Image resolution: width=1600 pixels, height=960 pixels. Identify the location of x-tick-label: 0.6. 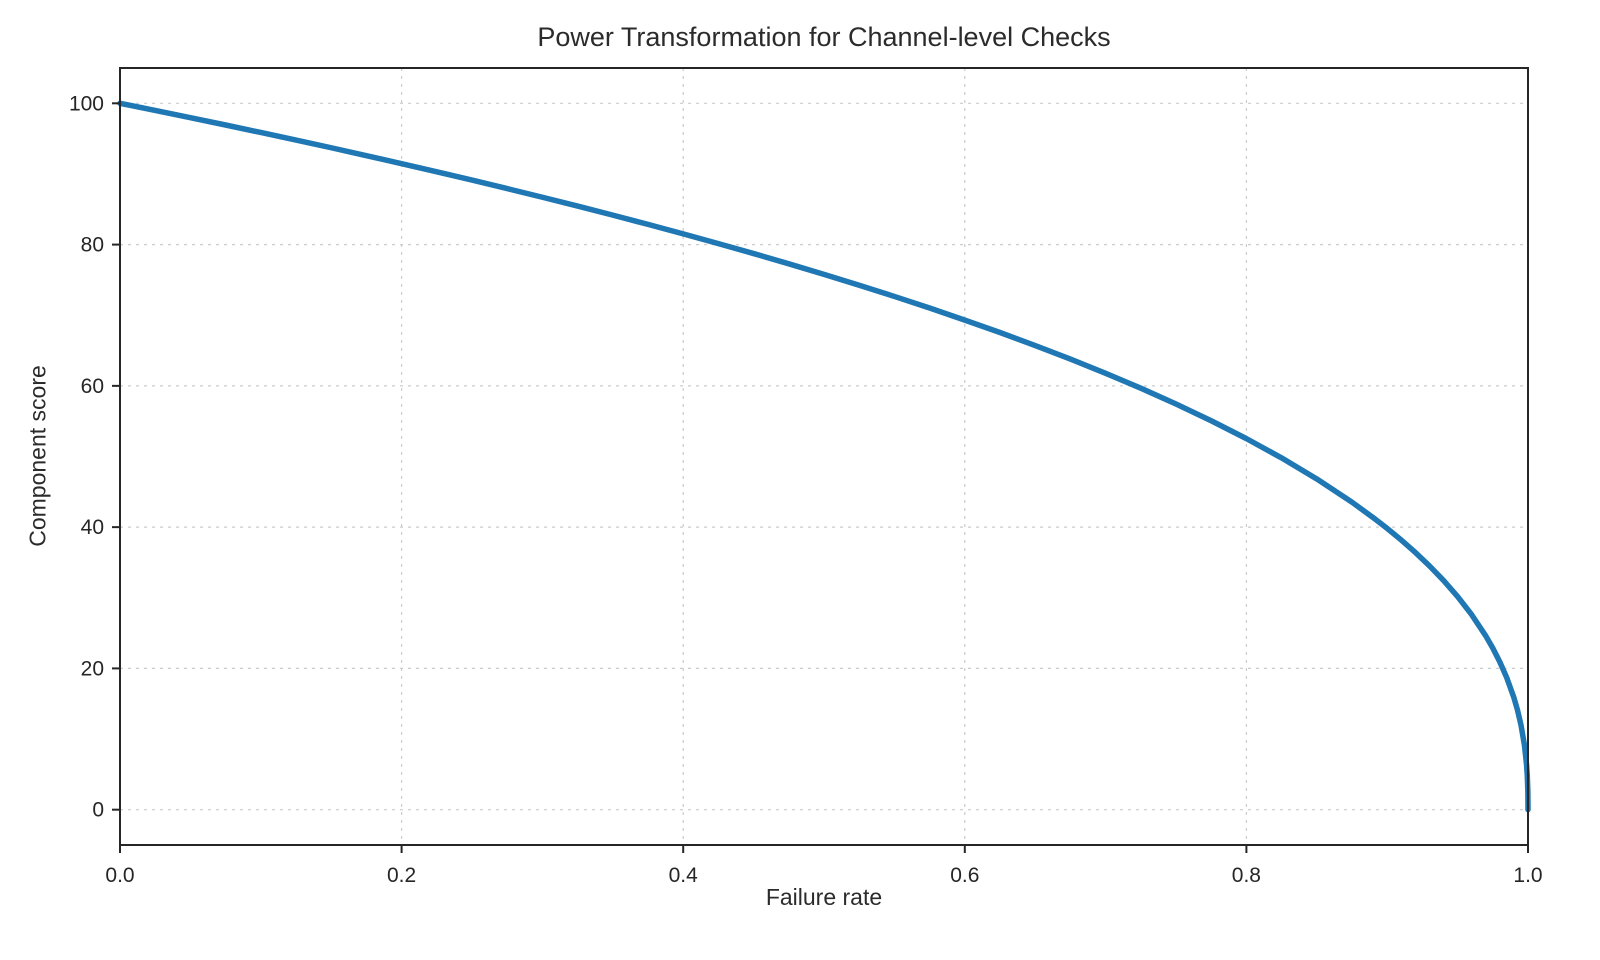
(964, 875).